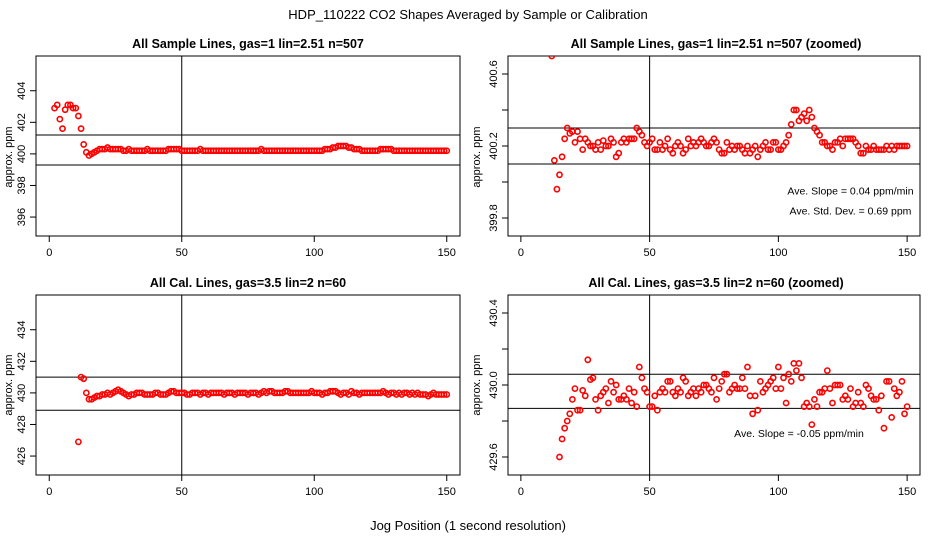  I want to click on y-tick-label: 430, so click(22, 393).